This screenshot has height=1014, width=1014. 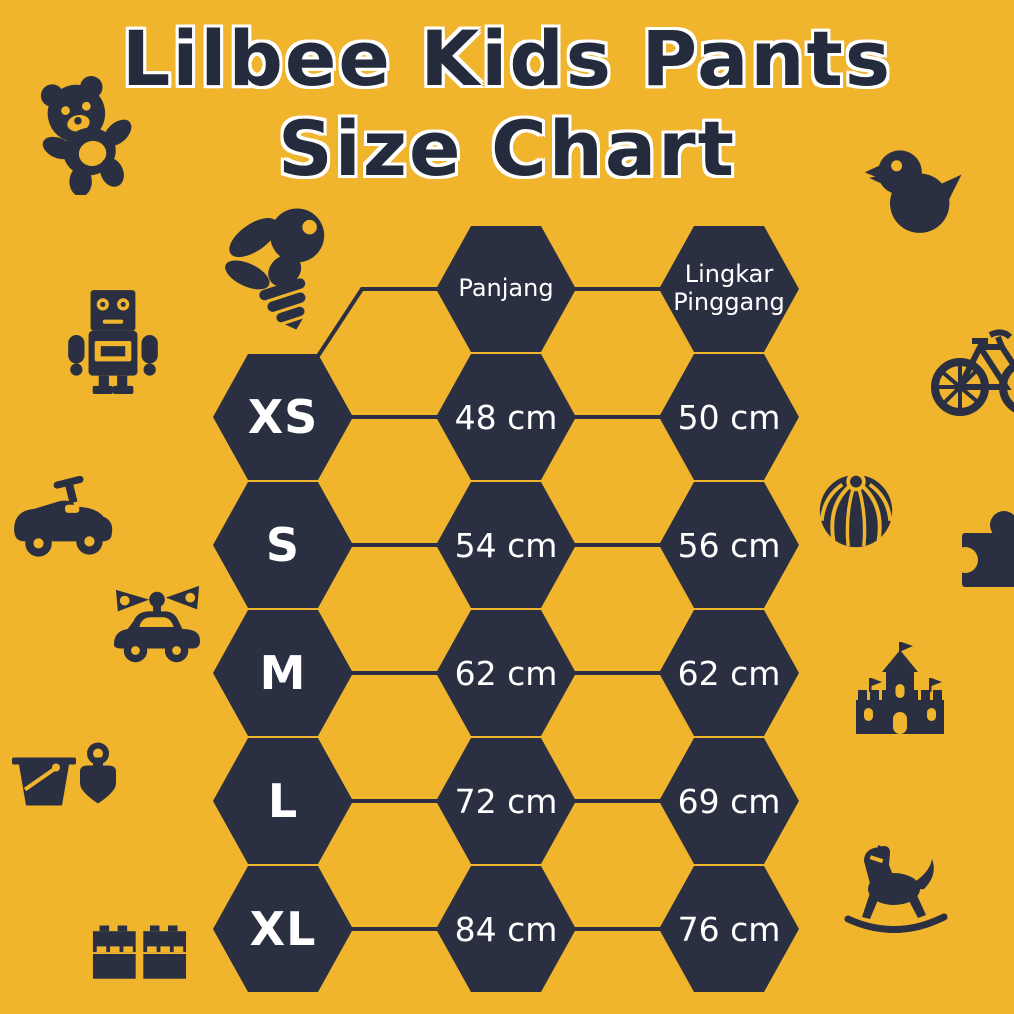 I want to click on value-label: 54 cm, so click(x=506, y=545).